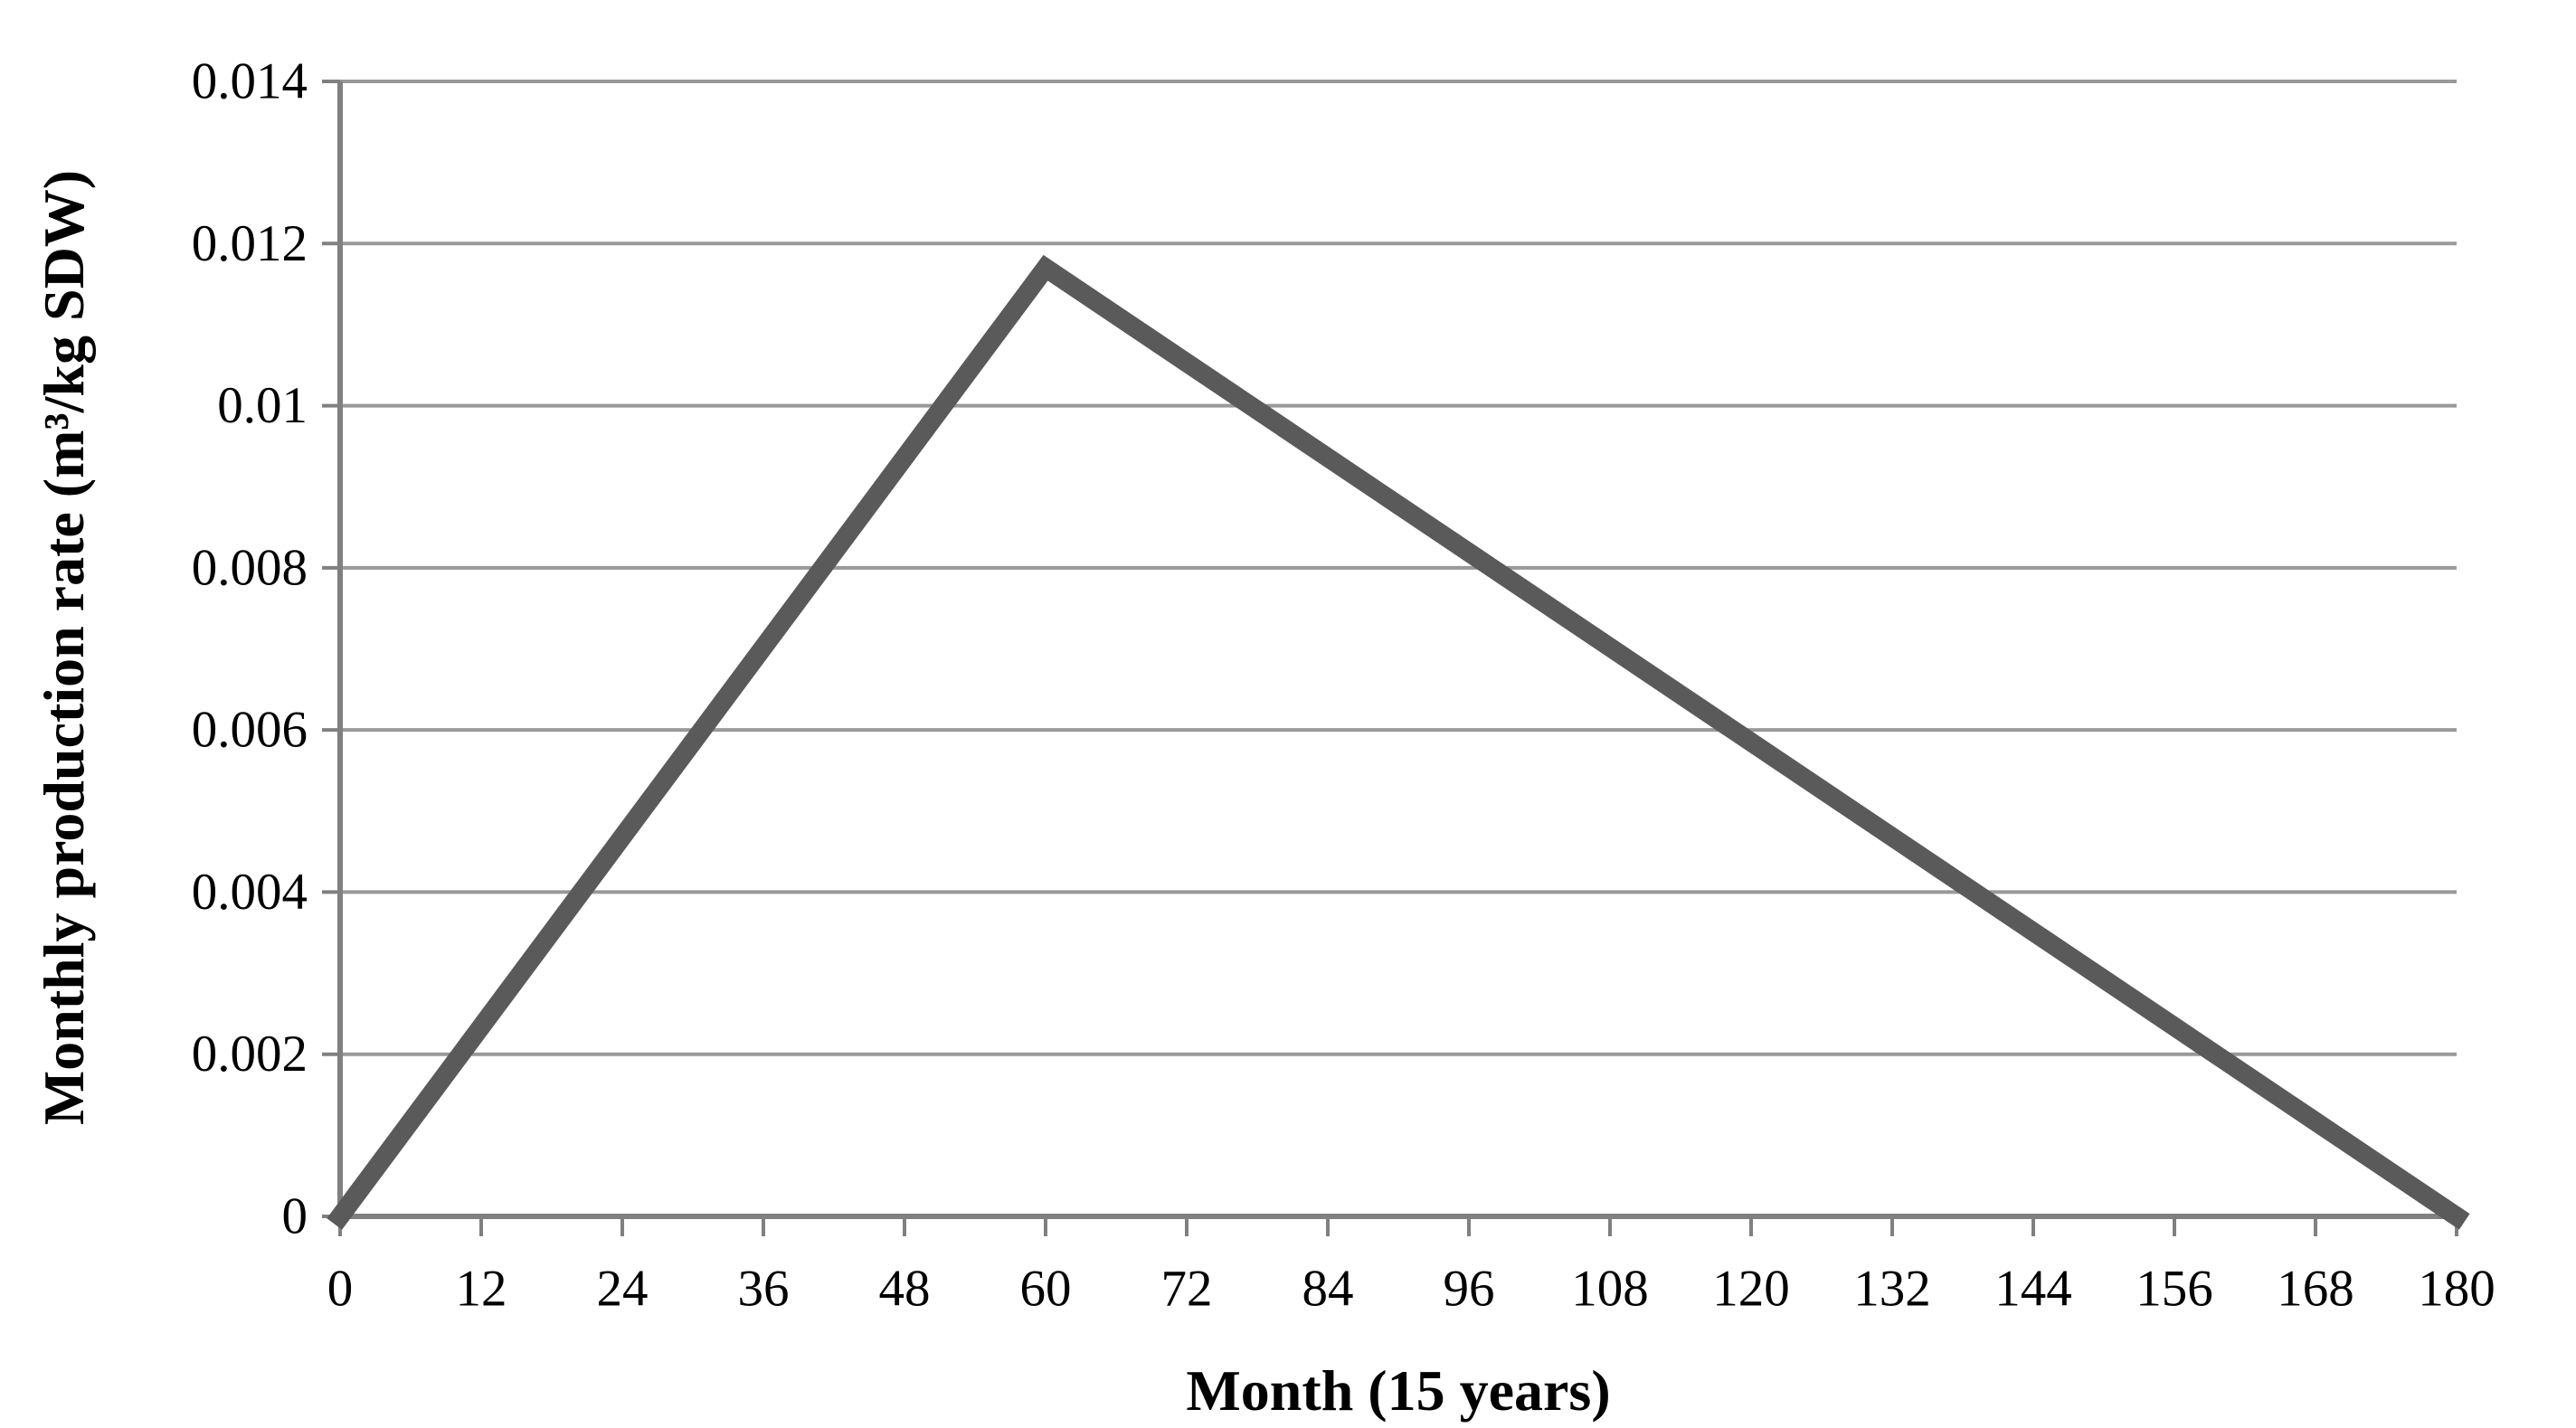 The width and height of the screenshot is (2576, 1428). What do you see at coordinates (1892, 1290) in the screenshot?
I see `x-tick-label: 132` at bounding box center [1892, 1290].